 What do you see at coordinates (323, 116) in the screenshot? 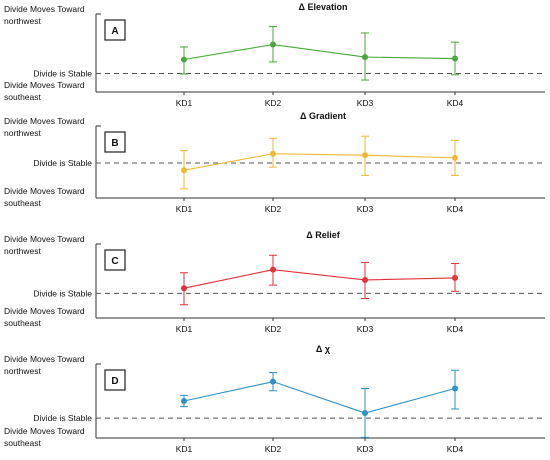
I see `panel-title: Δ Gradient` at bounding box center [323, 116].